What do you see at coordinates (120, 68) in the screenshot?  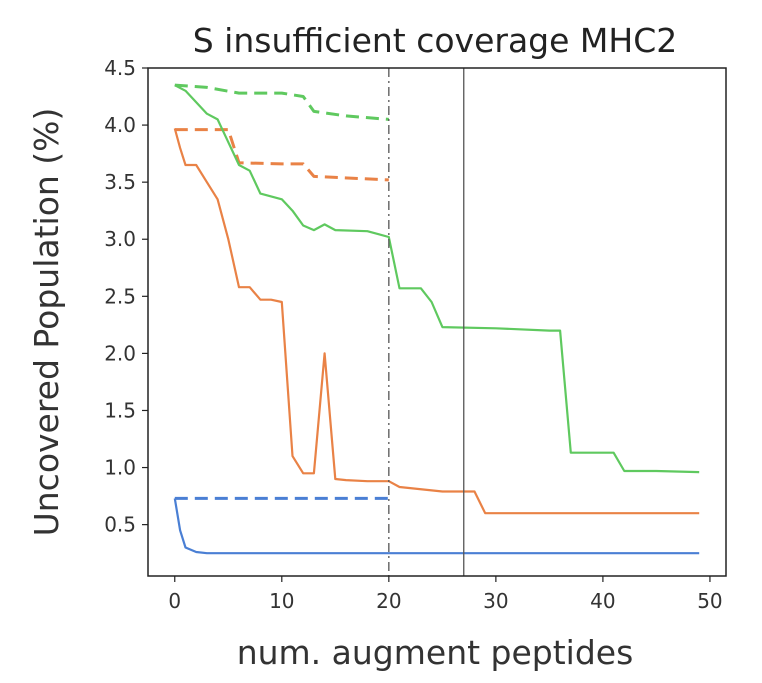 I see `y-tick-label: 4.5` at bounding box center [120, 68].